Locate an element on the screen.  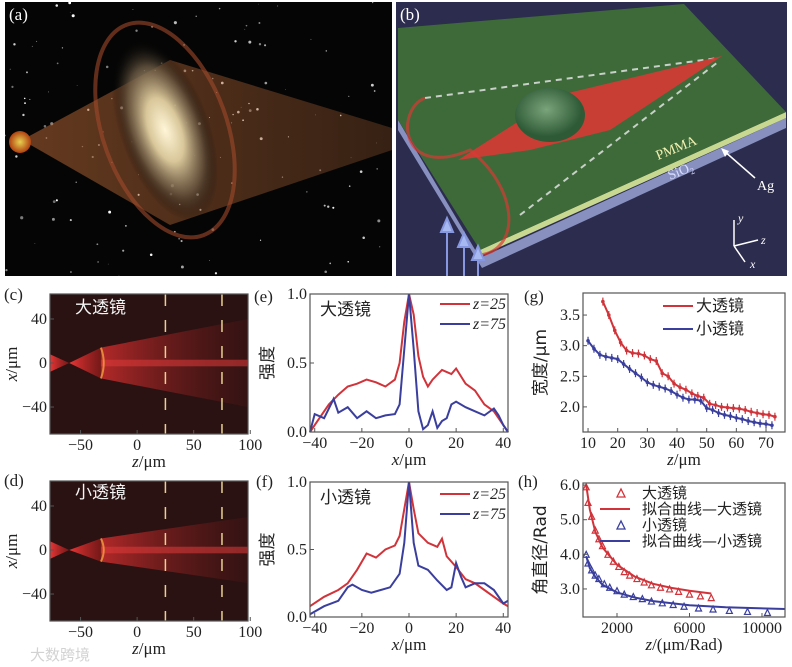
legend-label: 小透镜 is located at coordinates (720, 328).